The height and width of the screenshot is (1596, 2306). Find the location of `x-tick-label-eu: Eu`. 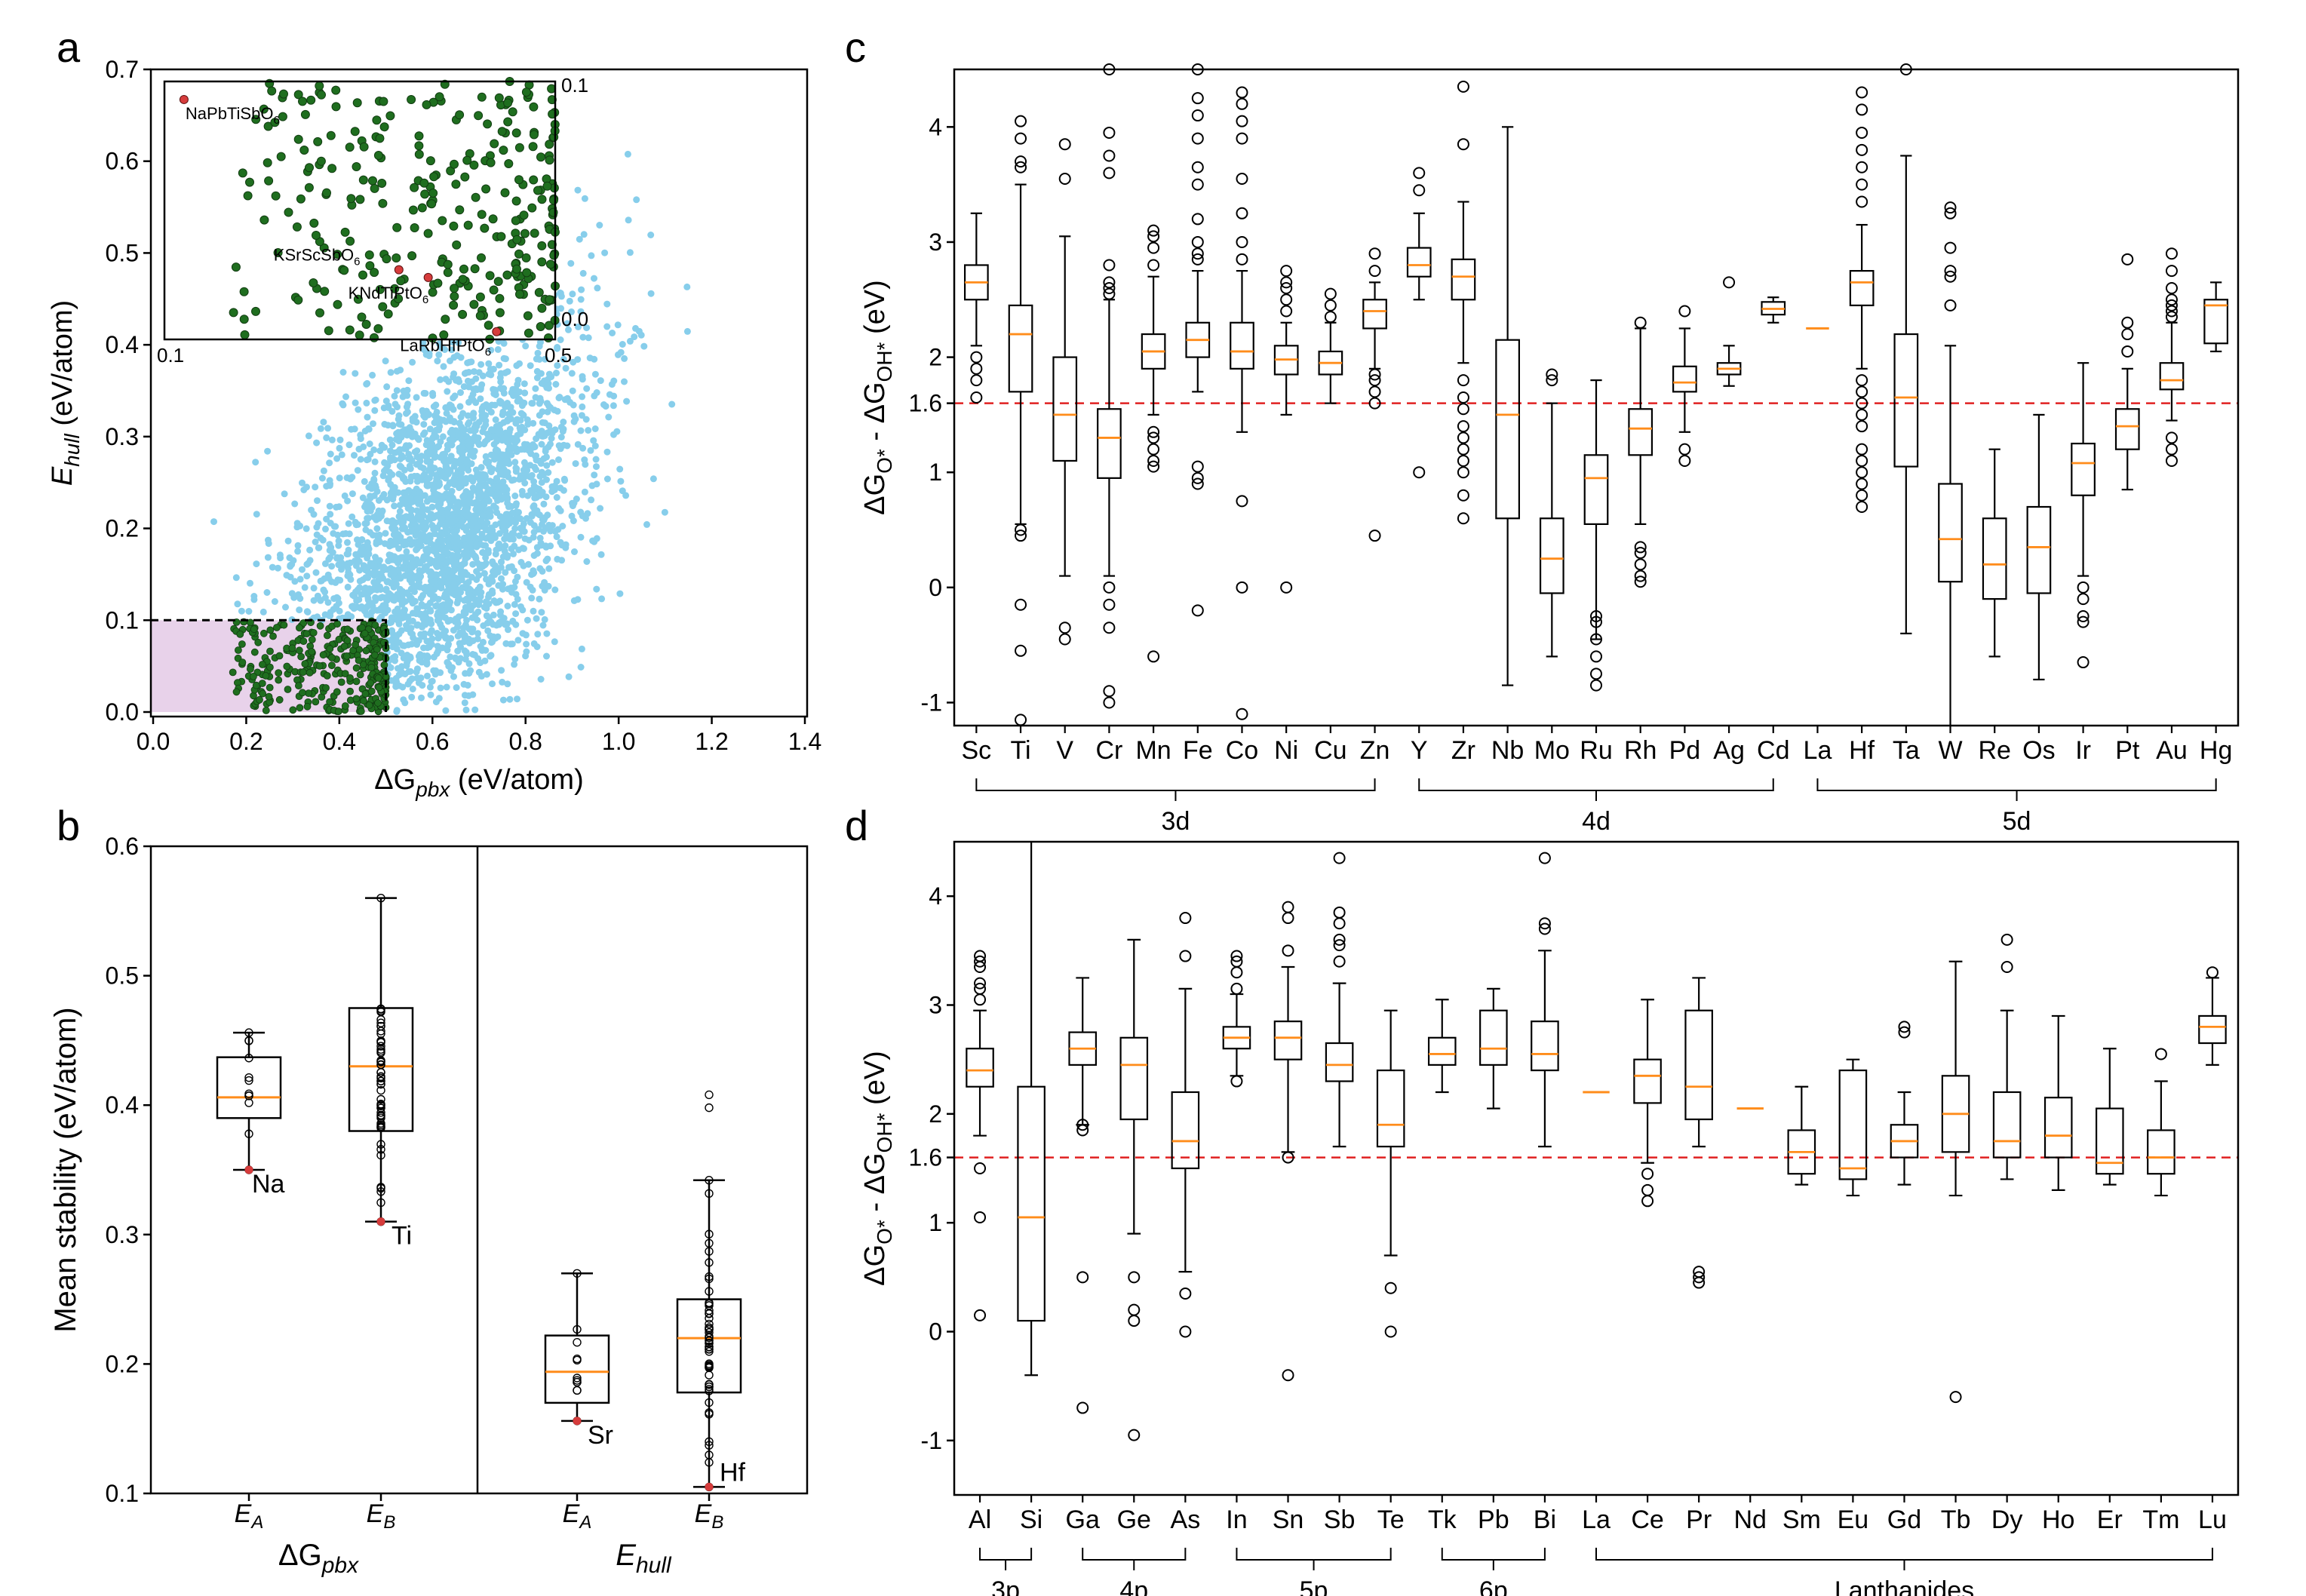

x-tick-label-eu: Eu is located at coordinates (1853, 1519).